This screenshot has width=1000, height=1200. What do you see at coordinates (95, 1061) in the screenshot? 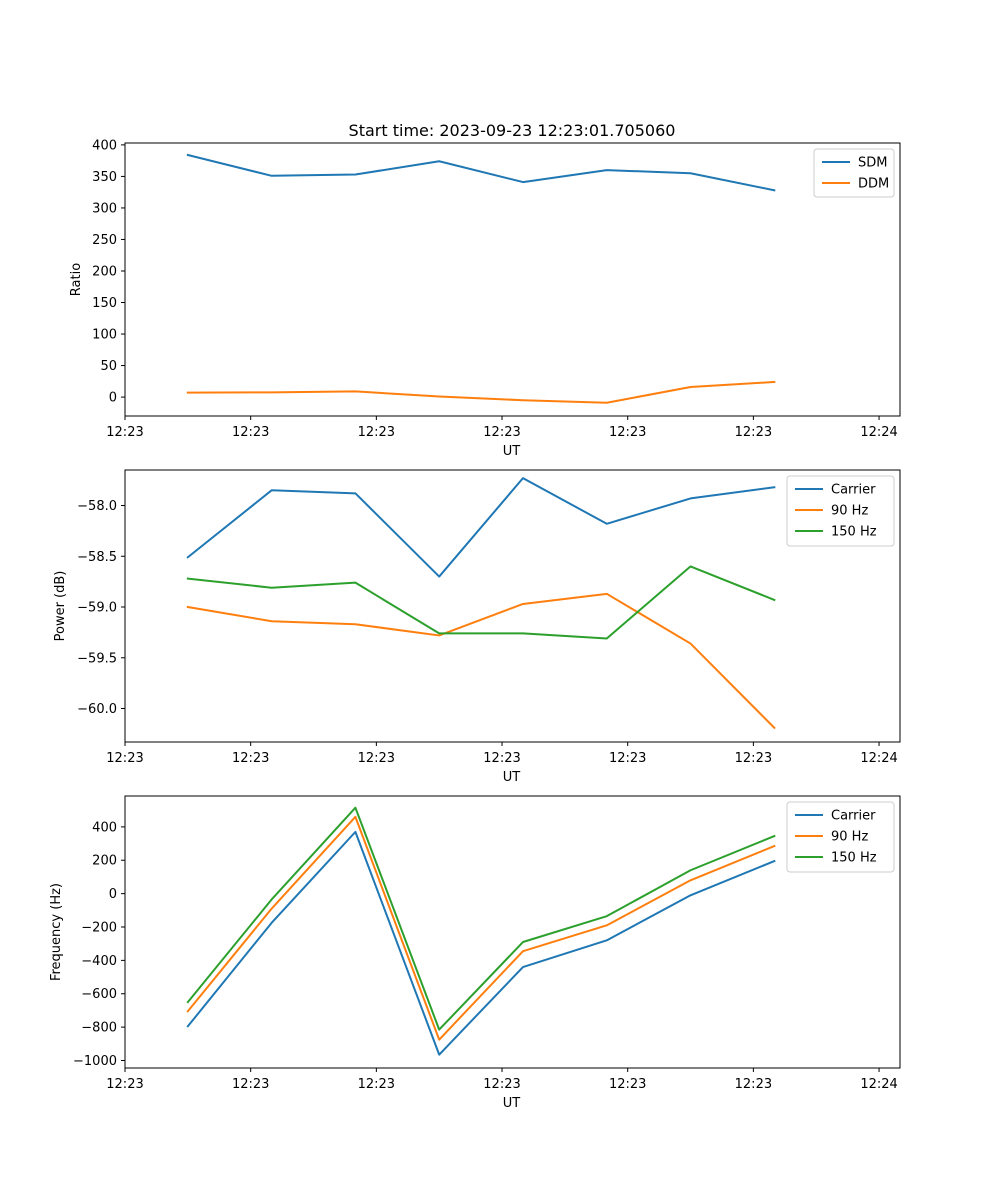
I see `y-tick-label: −1000` at bounding box center [95, 1061].